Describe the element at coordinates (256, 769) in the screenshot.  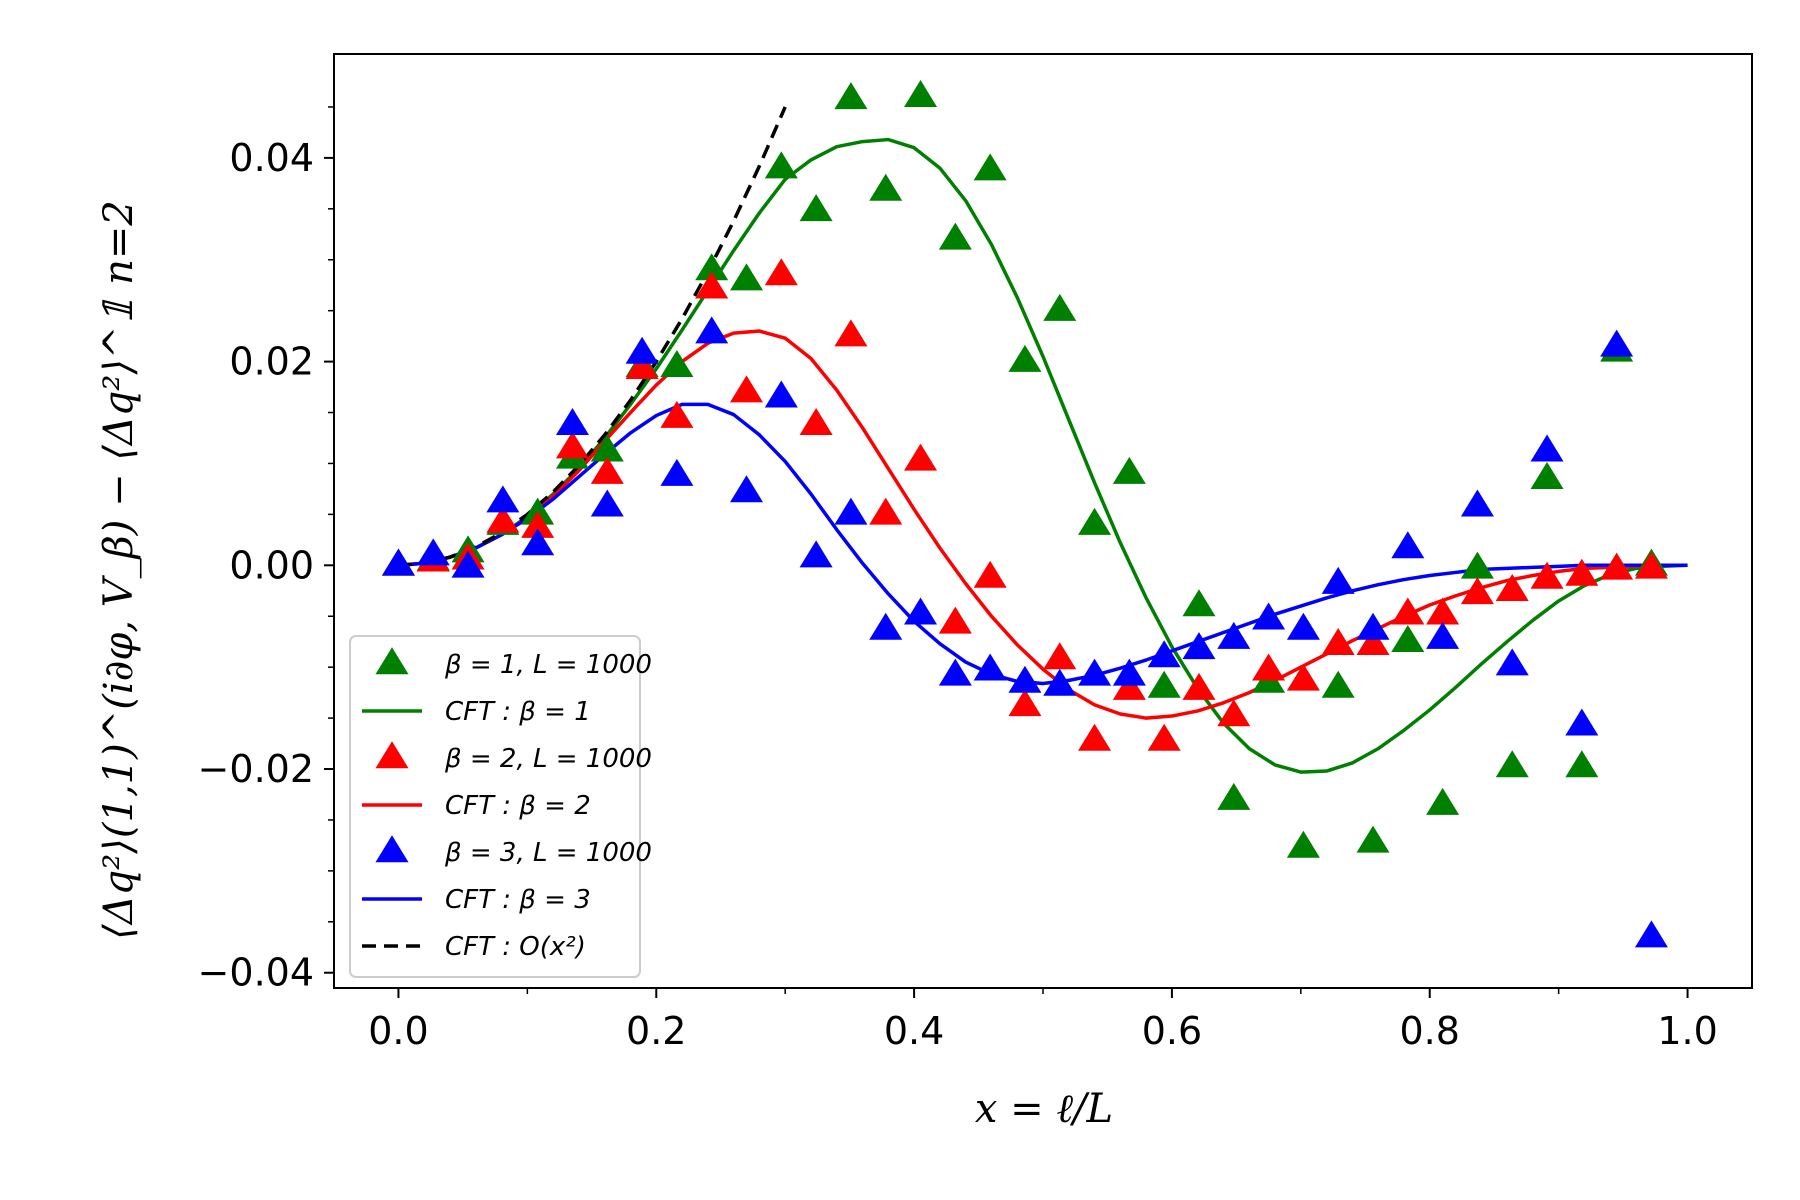
I see `y-tick-label: −0.02` at that location.